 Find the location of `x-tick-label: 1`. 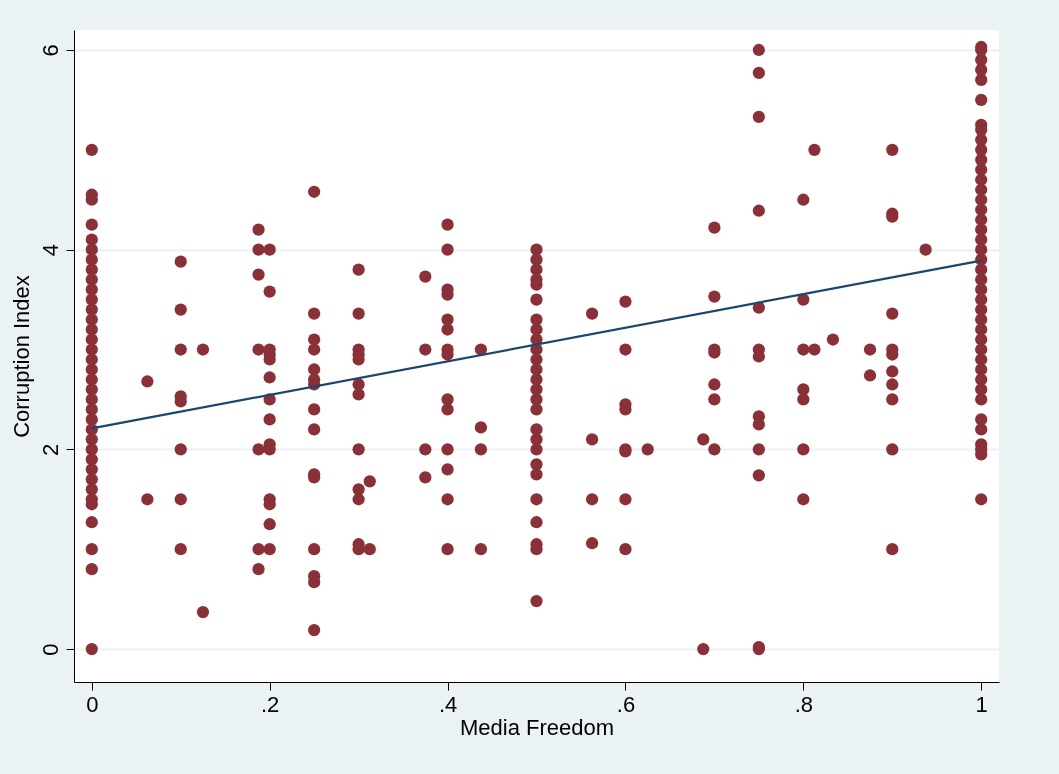

x-tick-label: 1 is located at coordinates (981, 704).